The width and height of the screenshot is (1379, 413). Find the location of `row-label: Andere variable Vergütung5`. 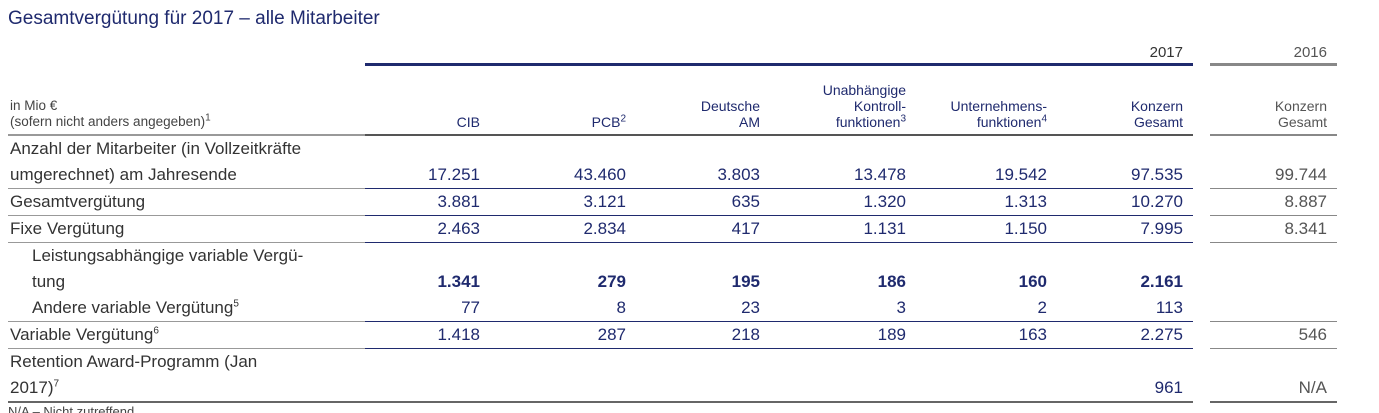

row-label: Andere variable Vergütung5 is located at coordinates (186, 308).